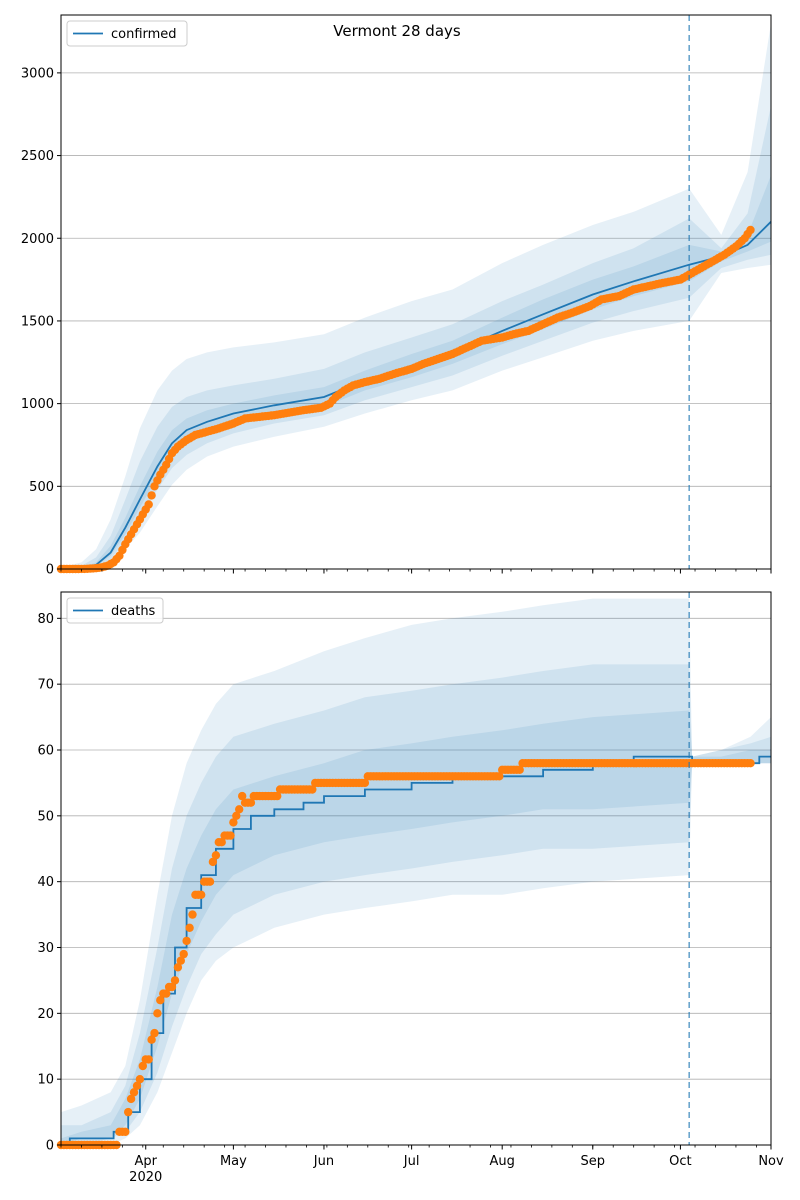 This screenshot has width=800, height=1200. What do you see at coordinates (133, 611) in the screenshot?
I see `legend-label: deaths` at bounding box center [133, 611].